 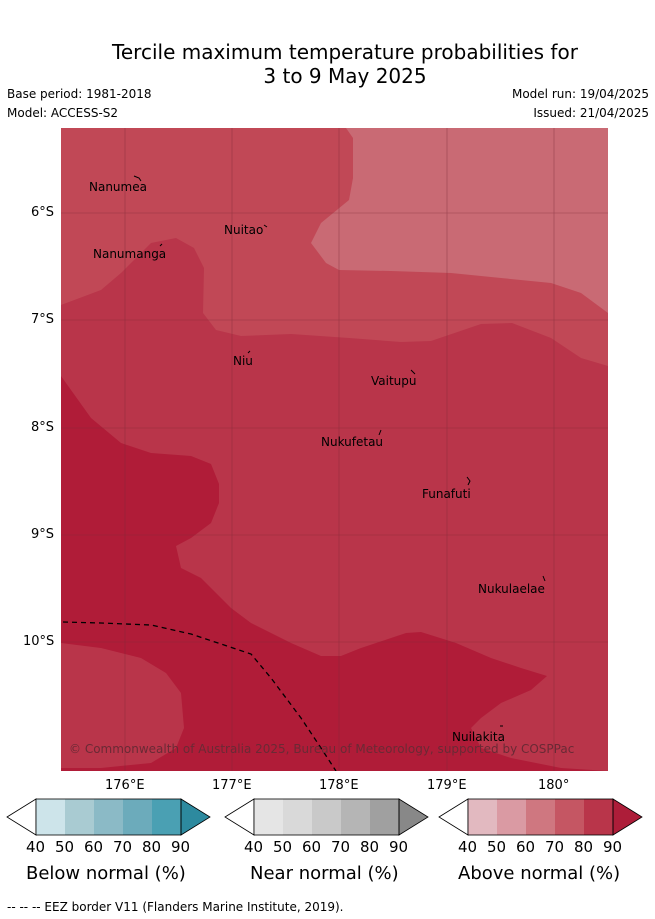 What do you see at coordinates (122, 705) in the screenshot?
I see `band-80-90-lens` at bounding box center [122, 705].